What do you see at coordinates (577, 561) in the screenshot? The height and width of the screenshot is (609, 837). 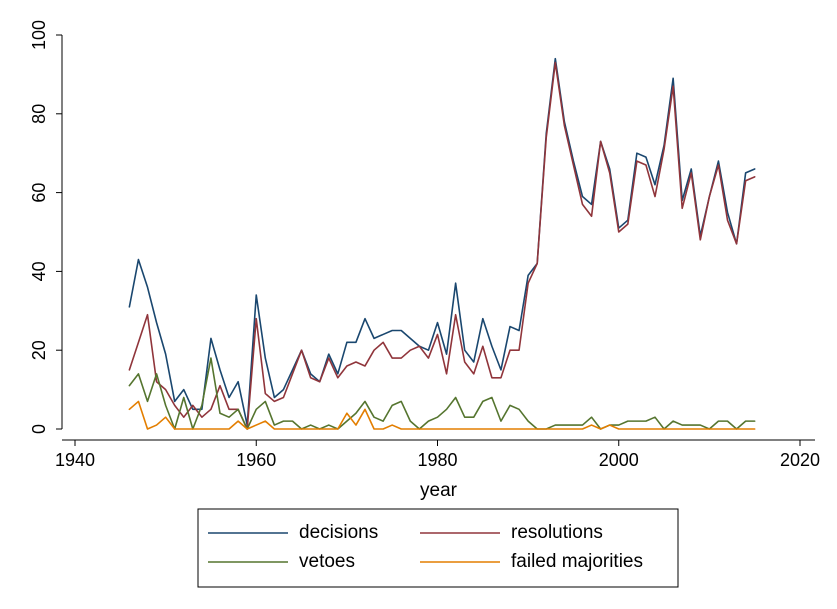 I see `legend-label-failed-majorities: failed majorities` at bounding box center [577, 561].